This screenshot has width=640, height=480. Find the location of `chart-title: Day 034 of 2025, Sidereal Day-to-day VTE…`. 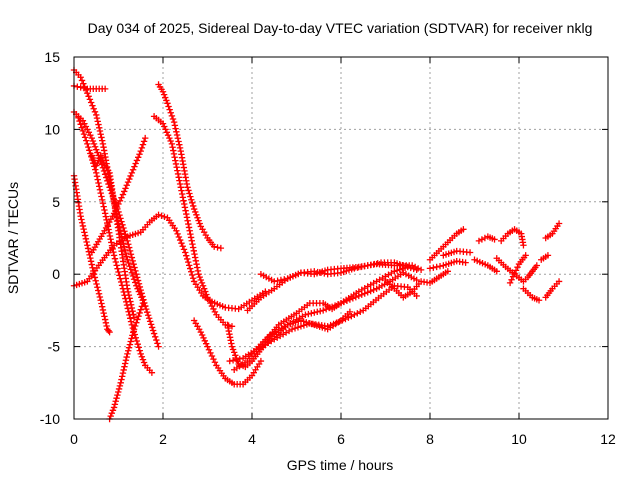

chart-title: Day 034 of 2025, Sidereal Day-to-day VTE… is located at coordinates (340, 28).